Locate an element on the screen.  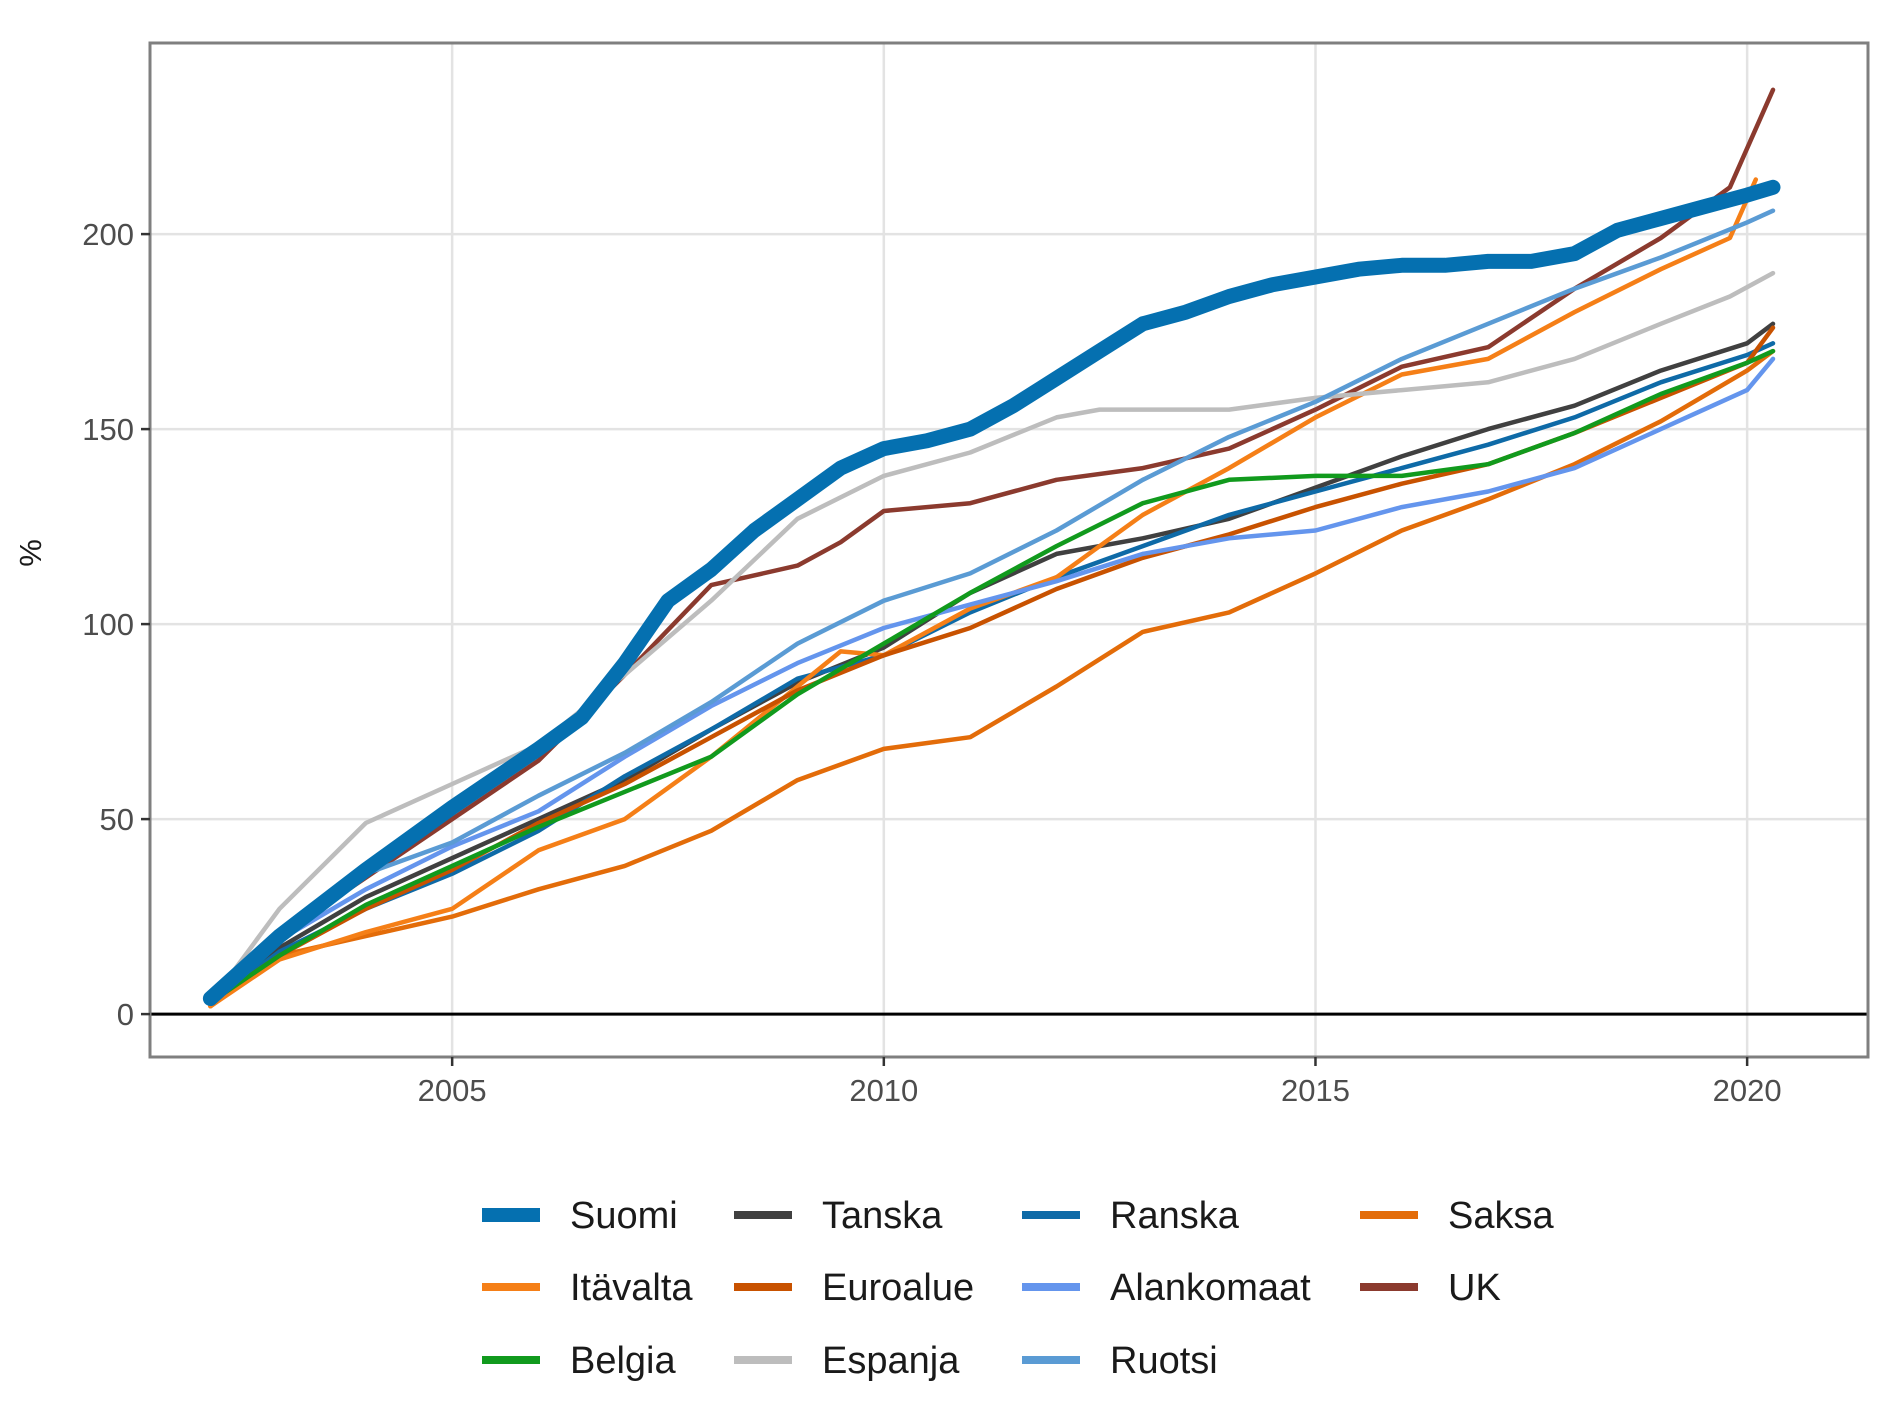
y-tick-label: 150 is located at coordinates (108, 429).